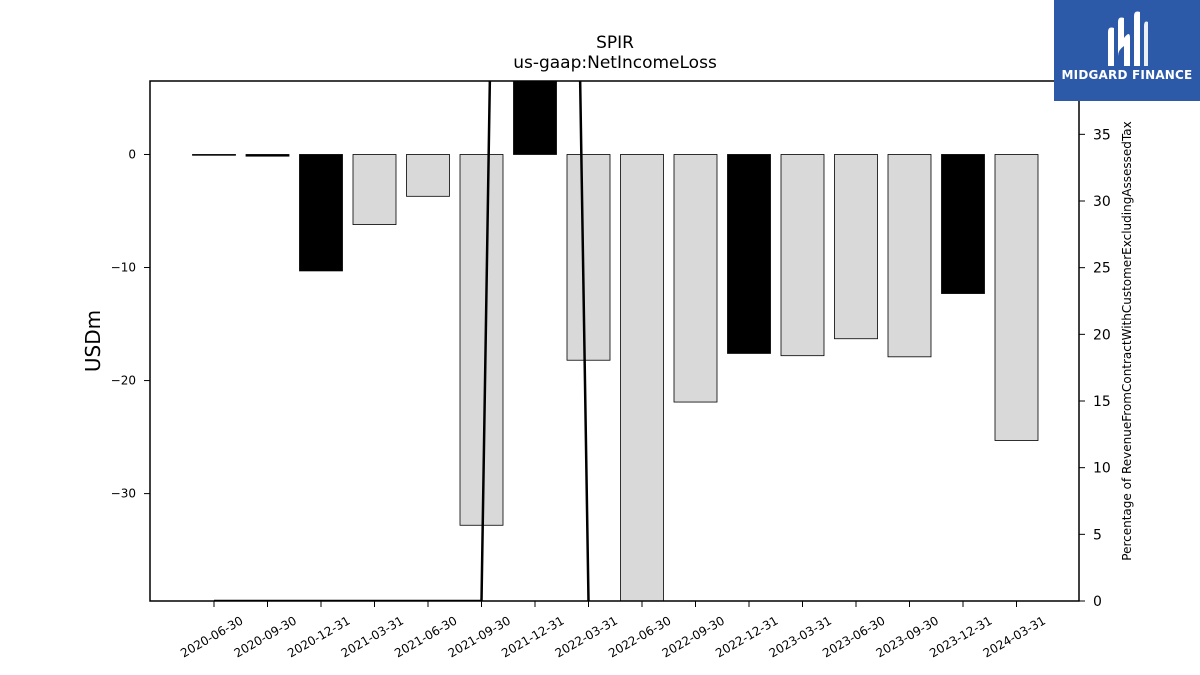 The height and width of the screenshot is (675, 1200). What do you see at coordinates (1097, 535) in the screenshot?
I see `y2-tick-label: 5` at bounding box center [1097, 535].